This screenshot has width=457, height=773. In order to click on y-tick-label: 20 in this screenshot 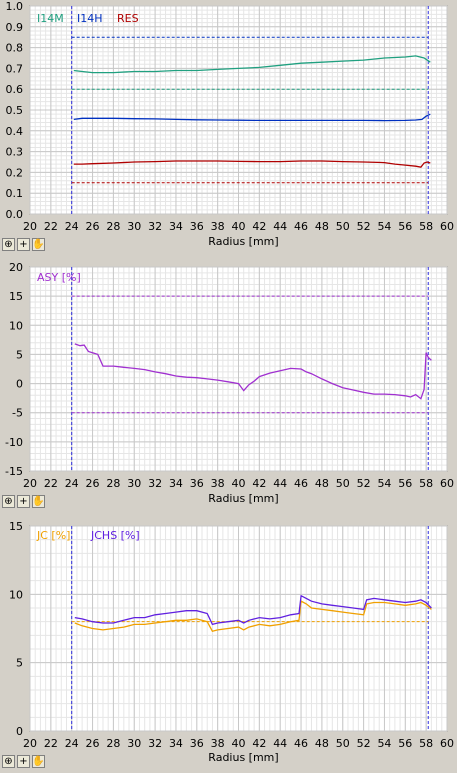, I will do `click(16, 267)`.